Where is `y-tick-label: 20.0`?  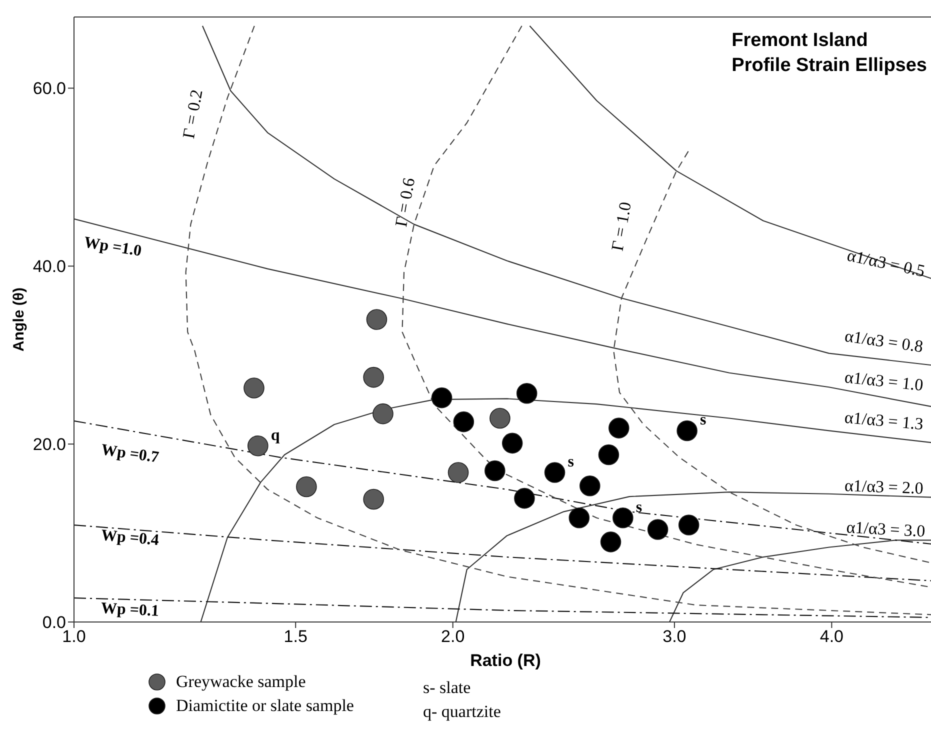 y-tick-label: 20.0 is located at coordinates (49, 444).